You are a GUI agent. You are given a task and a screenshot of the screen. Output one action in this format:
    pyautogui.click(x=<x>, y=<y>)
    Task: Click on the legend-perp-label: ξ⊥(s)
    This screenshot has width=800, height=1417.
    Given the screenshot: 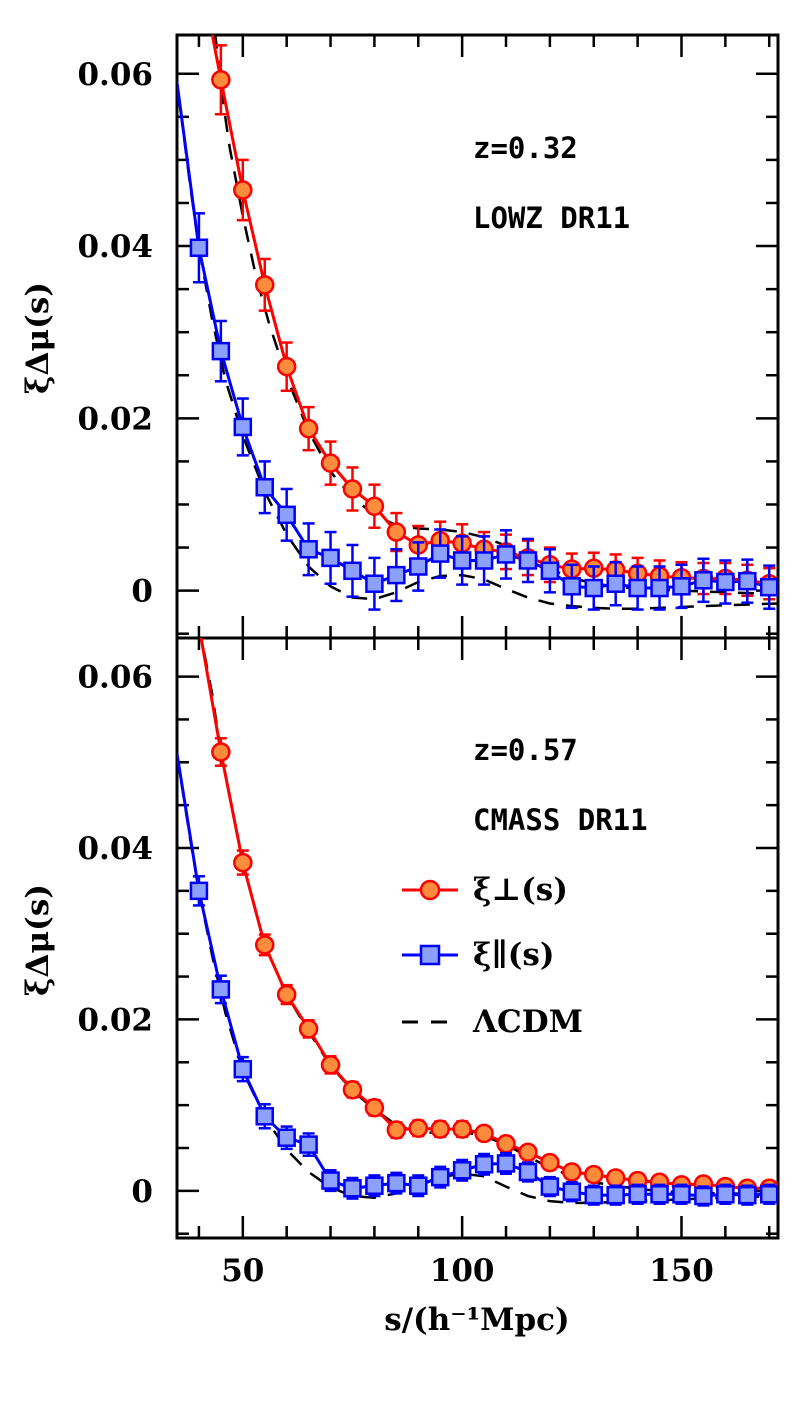 What is the action you would take?
    pyautogui.click(x=520, y=890)
    